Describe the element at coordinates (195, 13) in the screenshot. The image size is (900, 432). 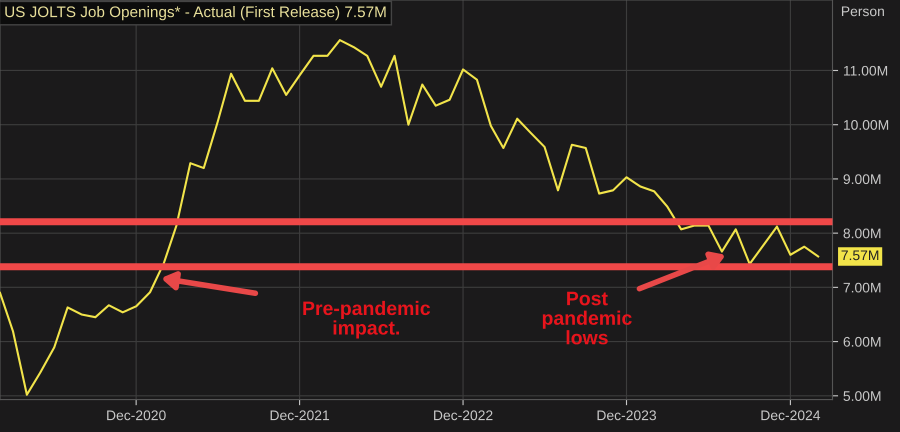
I see `chart-title: US JOLTS Job Openings* - Actual (First Release) 7.57M` at that location.